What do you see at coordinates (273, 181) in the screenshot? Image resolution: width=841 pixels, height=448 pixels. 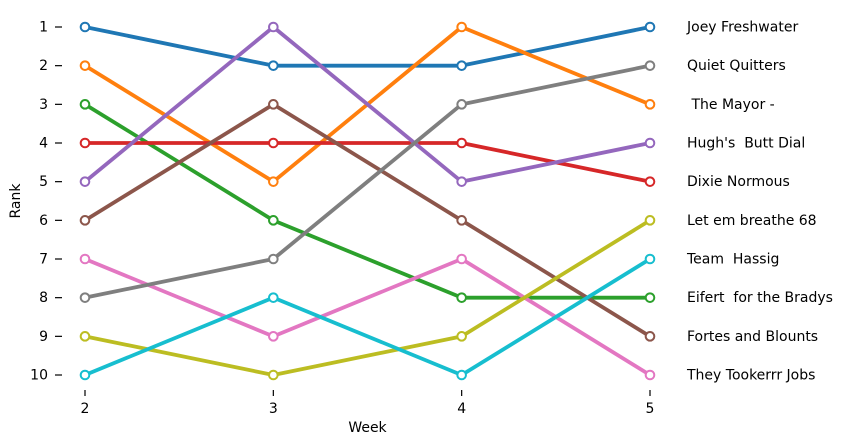 I see `data-point-the-mayor-w3` at bounding box center [273, 181].